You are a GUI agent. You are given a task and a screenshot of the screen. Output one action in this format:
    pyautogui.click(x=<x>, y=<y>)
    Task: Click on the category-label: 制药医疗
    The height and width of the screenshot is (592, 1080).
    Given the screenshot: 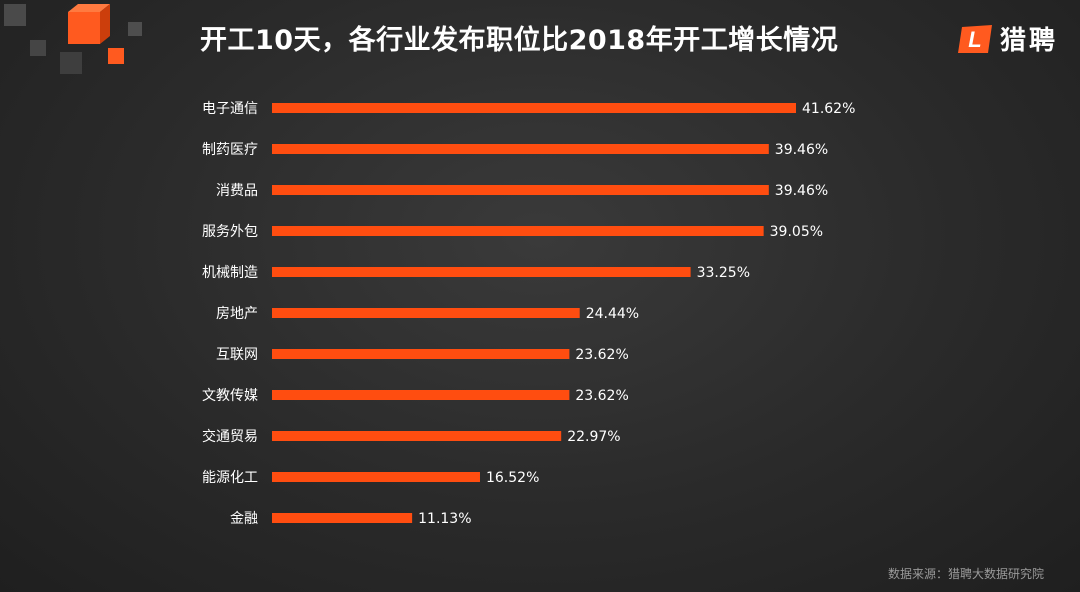 What is the action you would take?
    pyautogui.click(x=230, y=150)
    